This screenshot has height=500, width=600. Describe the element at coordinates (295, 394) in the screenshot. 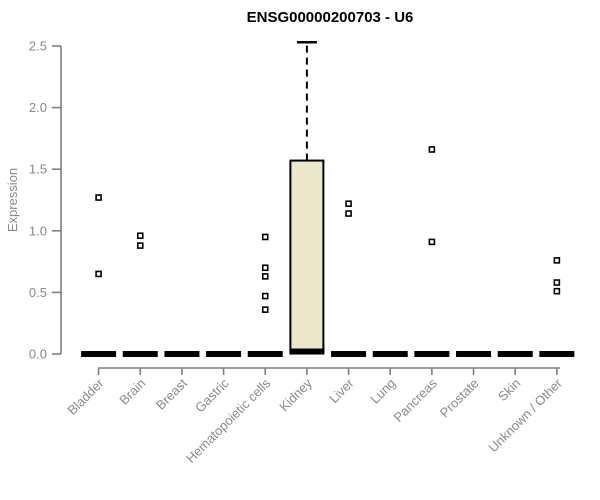

I see `x-tick-label: Kidney` at that location.